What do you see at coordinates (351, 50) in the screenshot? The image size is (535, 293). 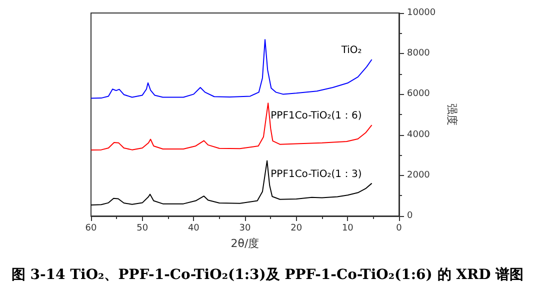 I see `series-label: TiO₂` at bounding box center [351, 50].